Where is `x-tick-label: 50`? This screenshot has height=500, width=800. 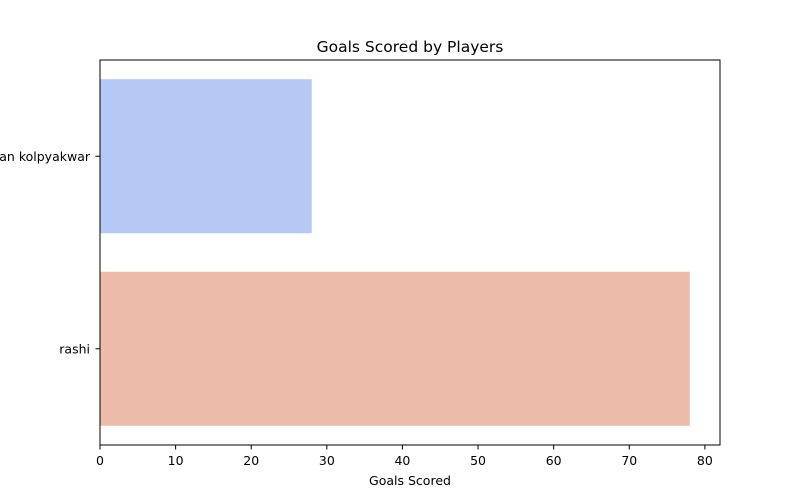
x-tick-label: 50 is located at coordinates (478, 460).